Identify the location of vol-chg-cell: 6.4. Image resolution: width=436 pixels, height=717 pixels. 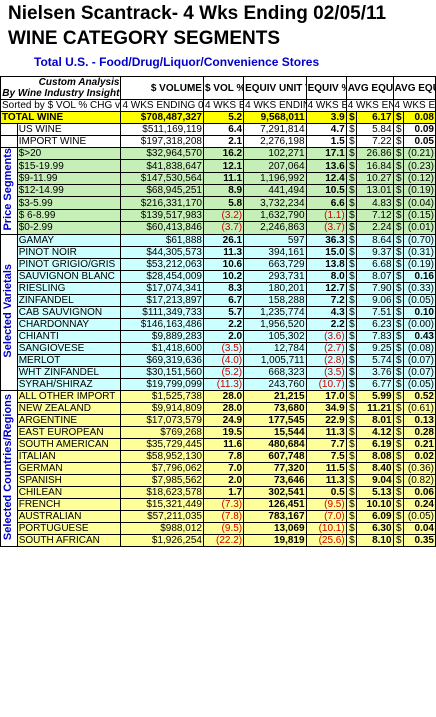
(223, 129).